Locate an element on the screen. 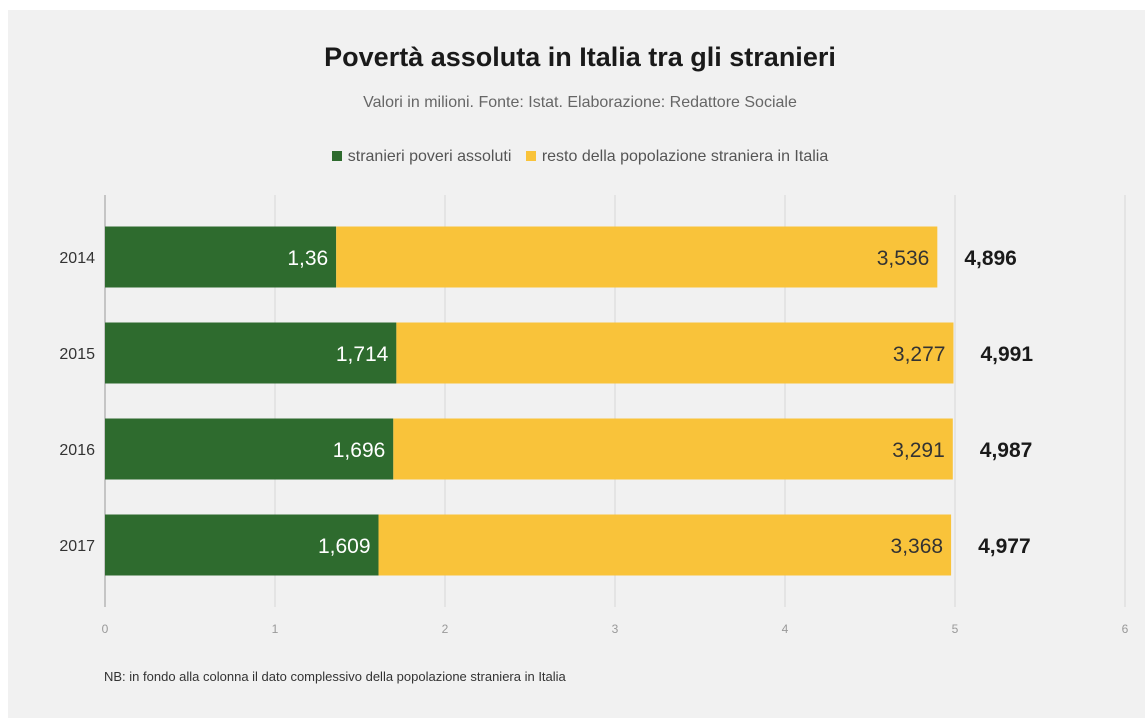 This screenshot has height=718, width=1145. data-label-rest: 3,277 is located at coordinates (919, 354).